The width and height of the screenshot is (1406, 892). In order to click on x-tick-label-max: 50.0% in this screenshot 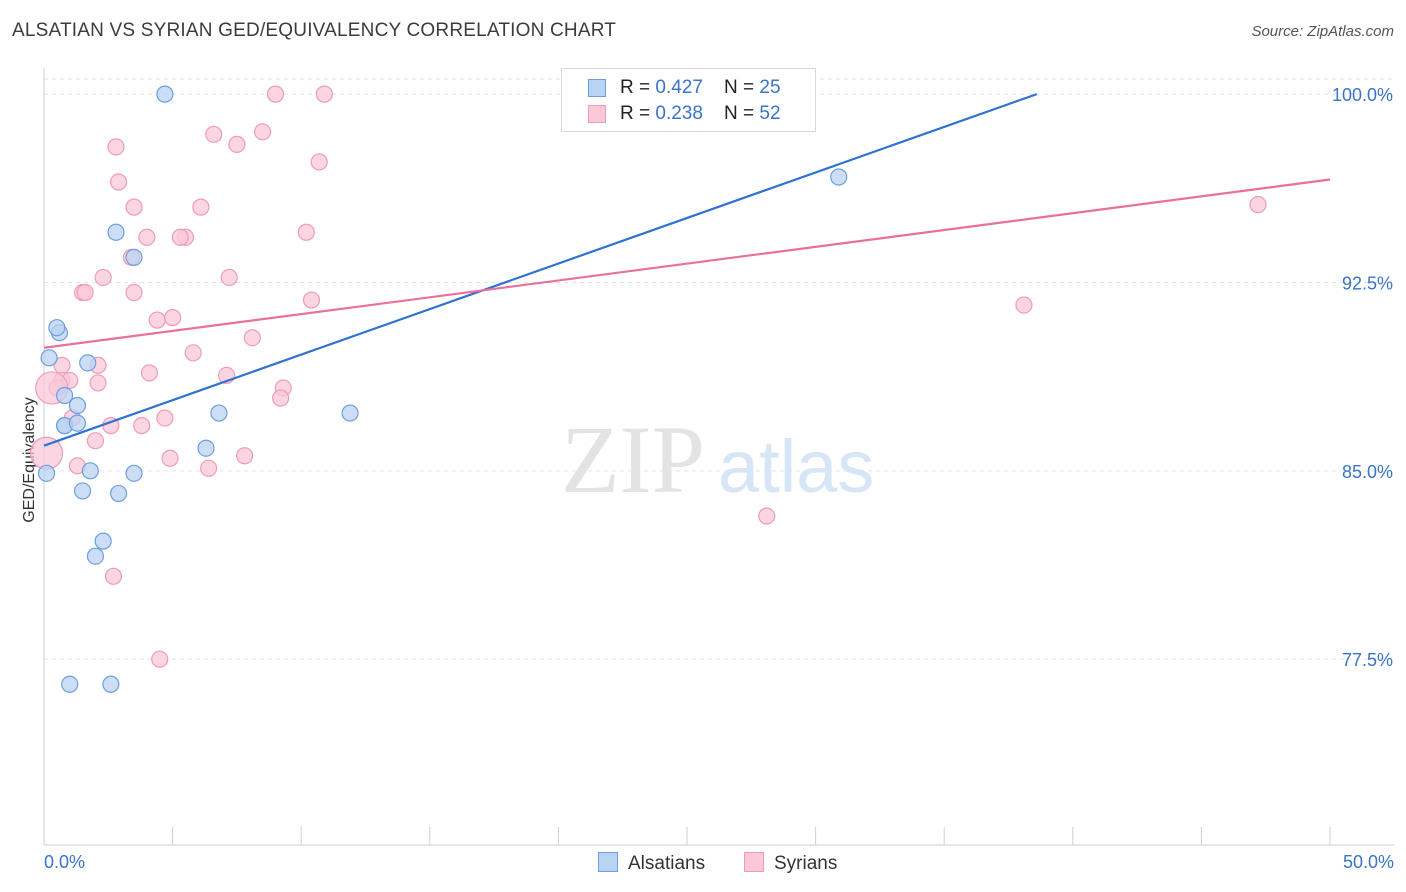, I will do `click(1368, 862)`.